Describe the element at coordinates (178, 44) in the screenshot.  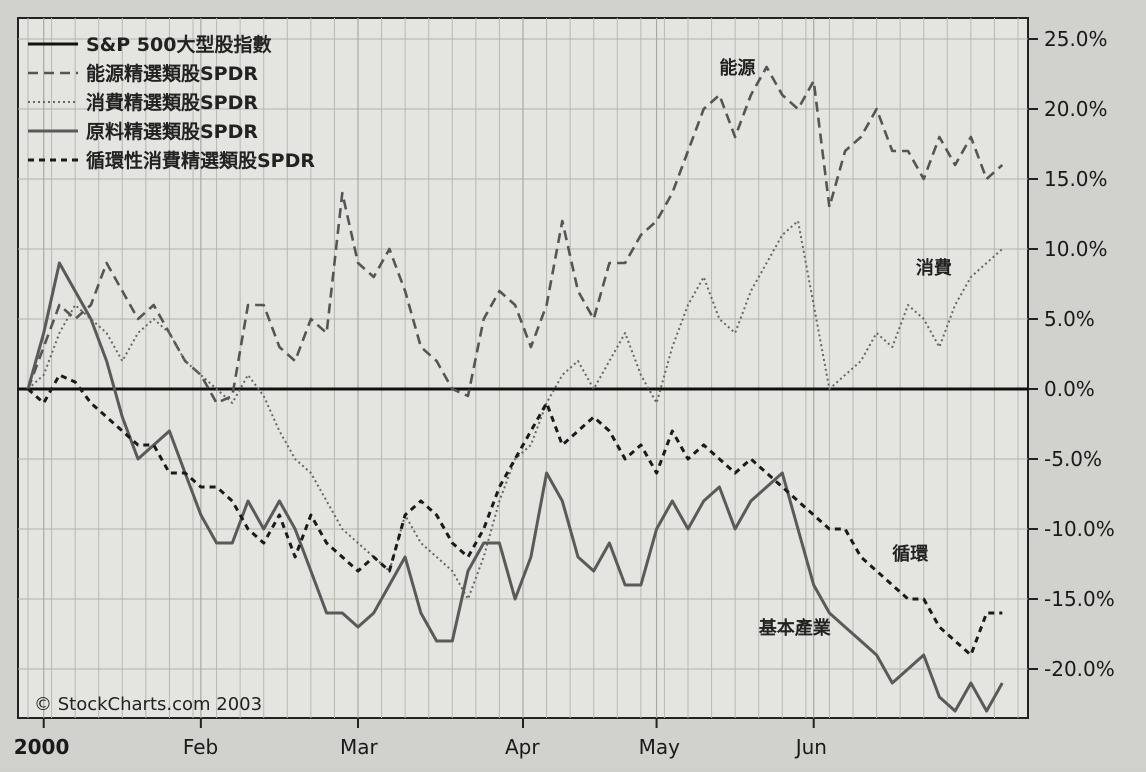
I see `legend-label-0: S&P 500大型股指數` at that location.